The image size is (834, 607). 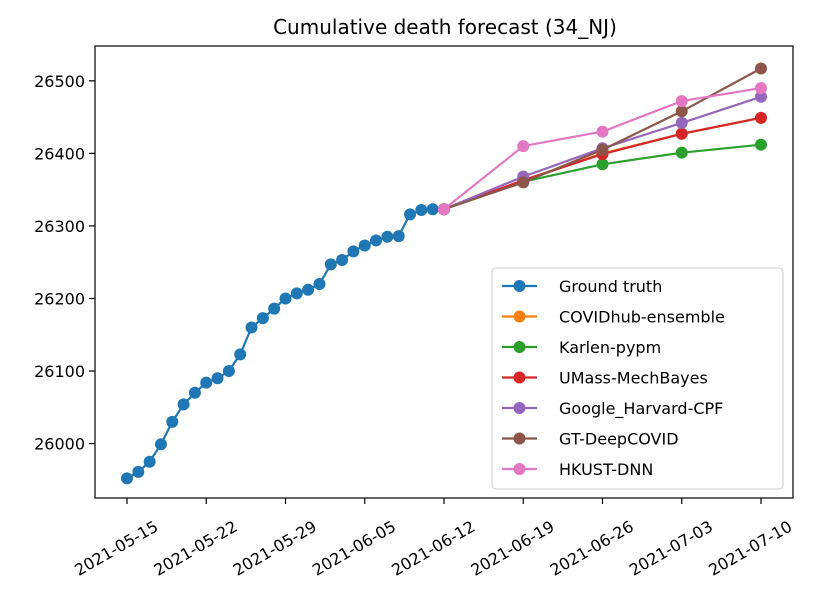 What do you see at coordinates (610, 347) in the screenshot?
I see `legend-label: Karlen-pypm` at bounding box center [610, 347].